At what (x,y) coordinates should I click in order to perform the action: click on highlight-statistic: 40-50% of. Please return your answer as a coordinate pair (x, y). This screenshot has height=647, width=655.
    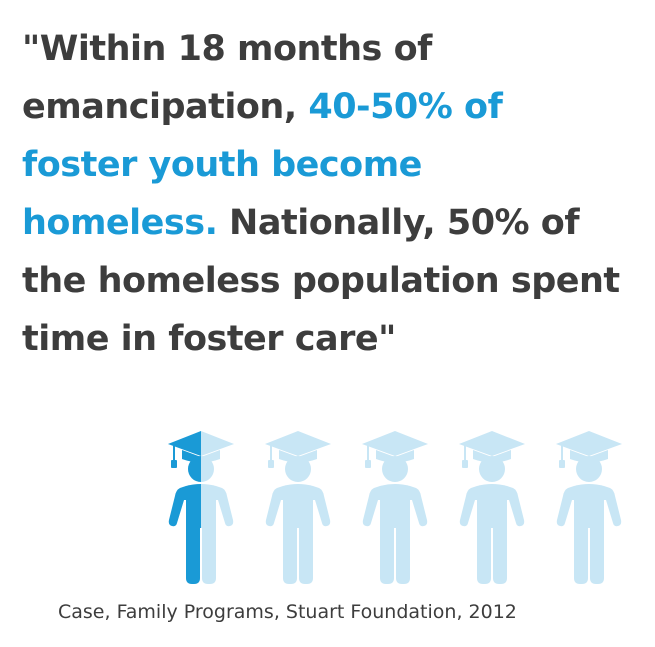
    Looking at the image, I should click on (405, 107).